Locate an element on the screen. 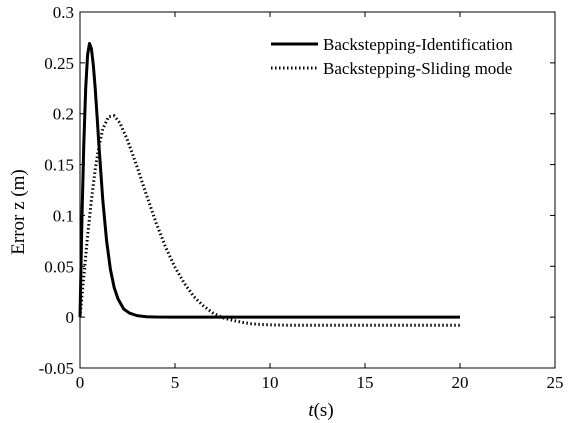  legend-box is located at coordinates (406, 54).